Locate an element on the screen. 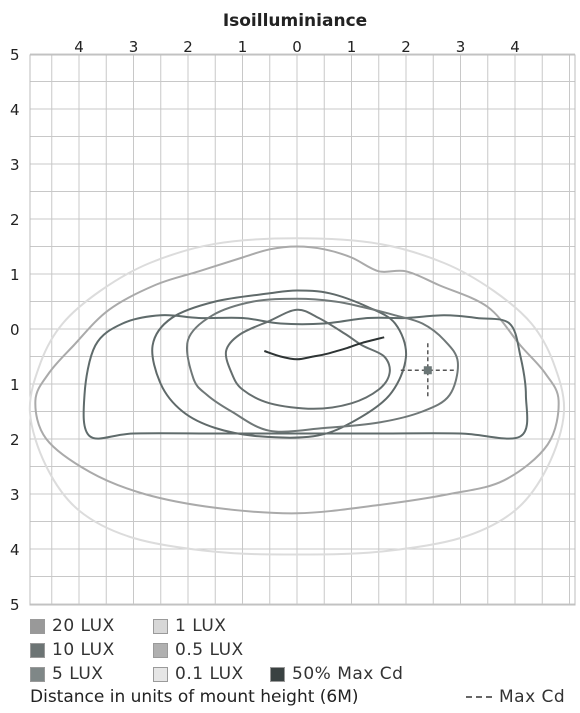 The height and width of the screenshot is (713, 580). max-cd-legend: Max Cd is located at coordinates (515, 697).